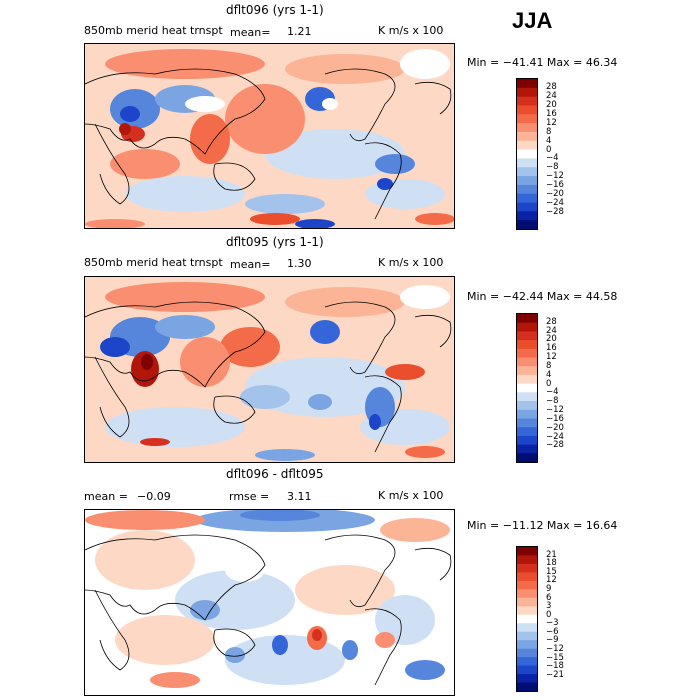  What do you see at coordinates (275, 242) in the screenshot?
I see `panel-2-title: dflt095 (yrs 1-1)` at bounding box center [275, 242].